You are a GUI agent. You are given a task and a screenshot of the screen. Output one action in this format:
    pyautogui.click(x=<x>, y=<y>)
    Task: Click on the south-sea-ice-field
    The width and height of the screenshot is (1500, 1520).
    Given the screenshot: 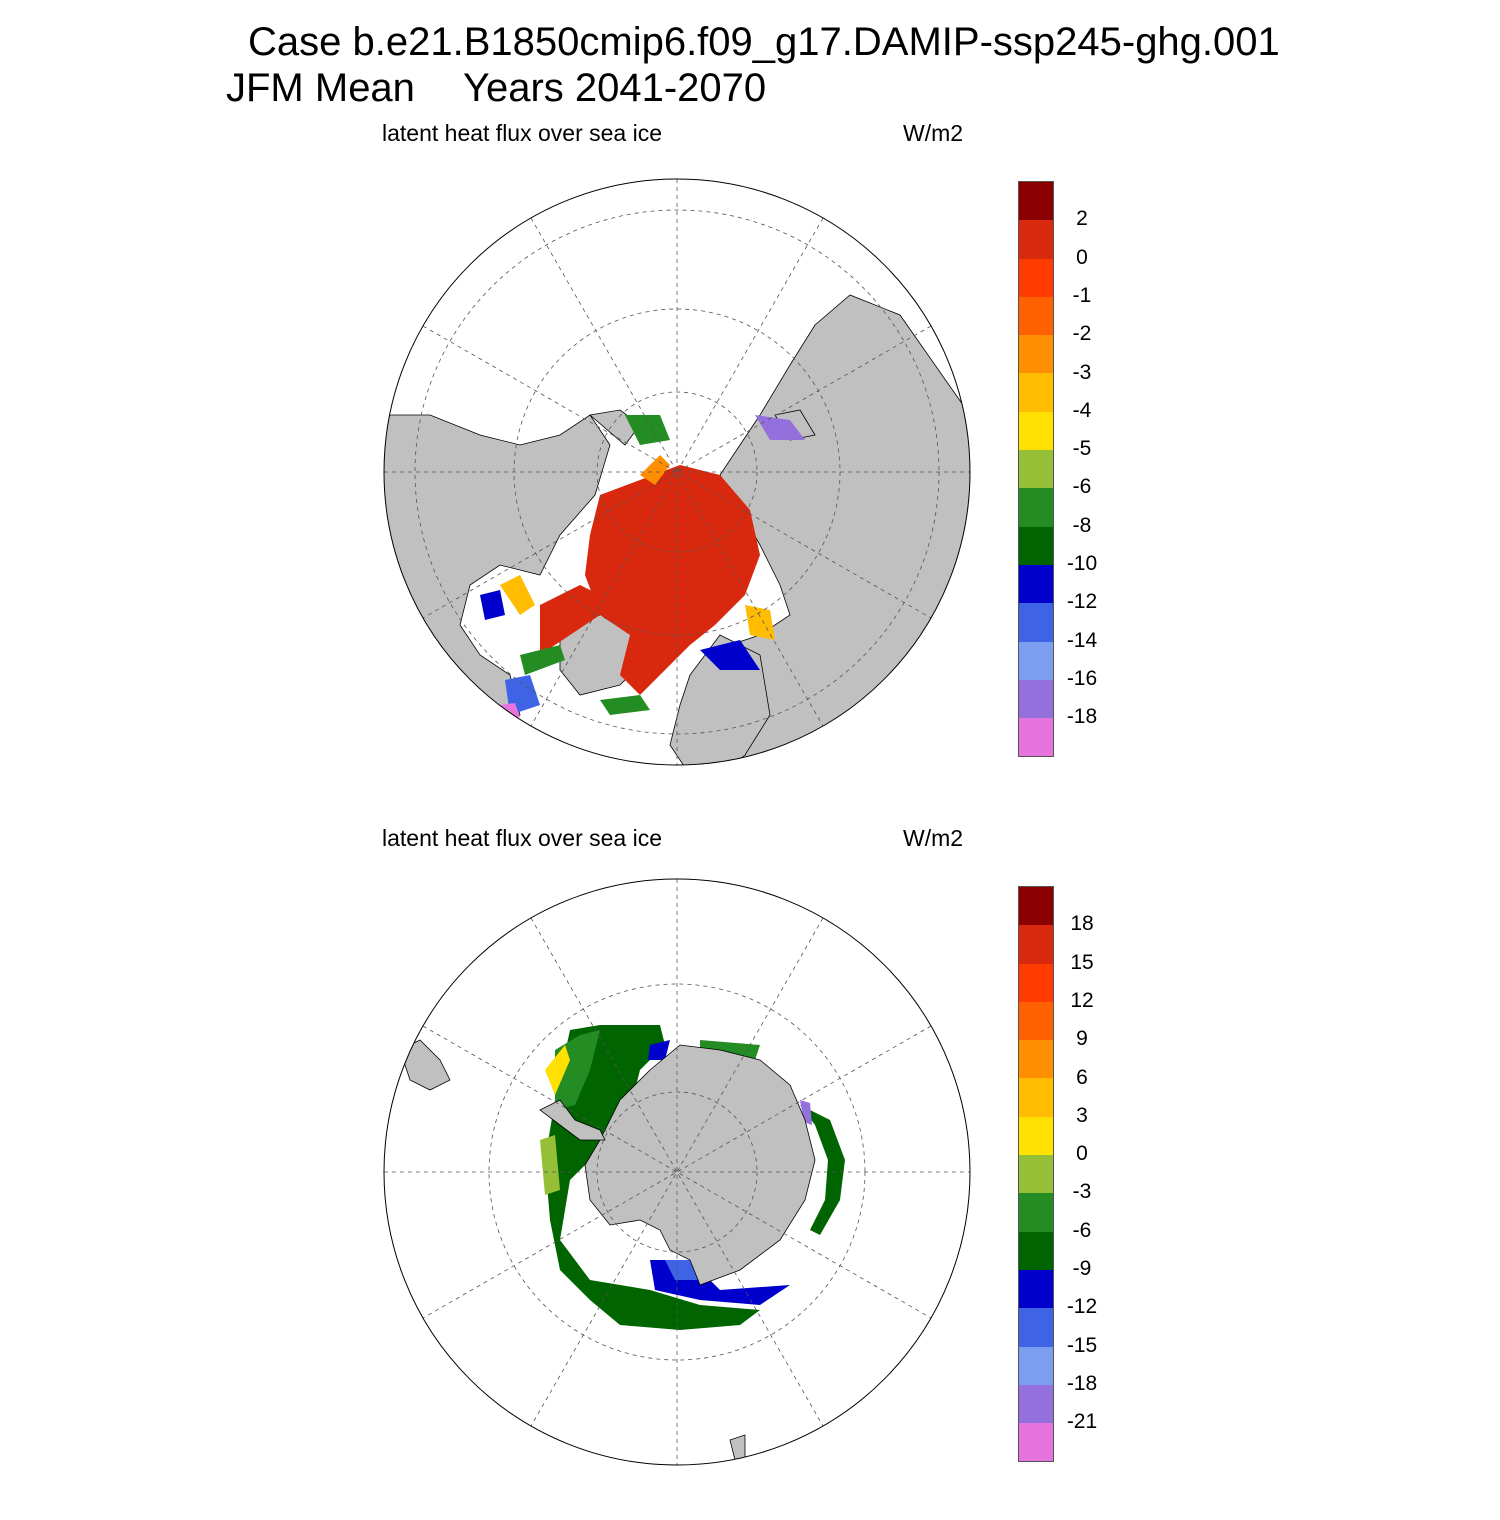 What is the action you would take?
    pyautogui.click(x=692, y=1177)
    